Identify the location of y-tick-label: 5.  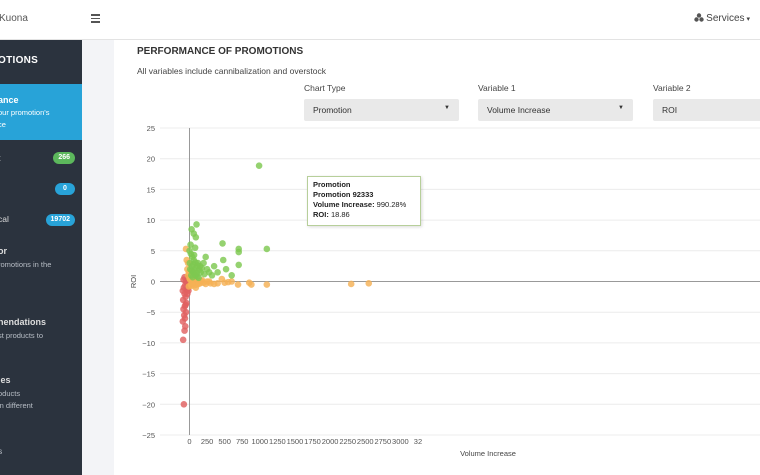
(153, 251).